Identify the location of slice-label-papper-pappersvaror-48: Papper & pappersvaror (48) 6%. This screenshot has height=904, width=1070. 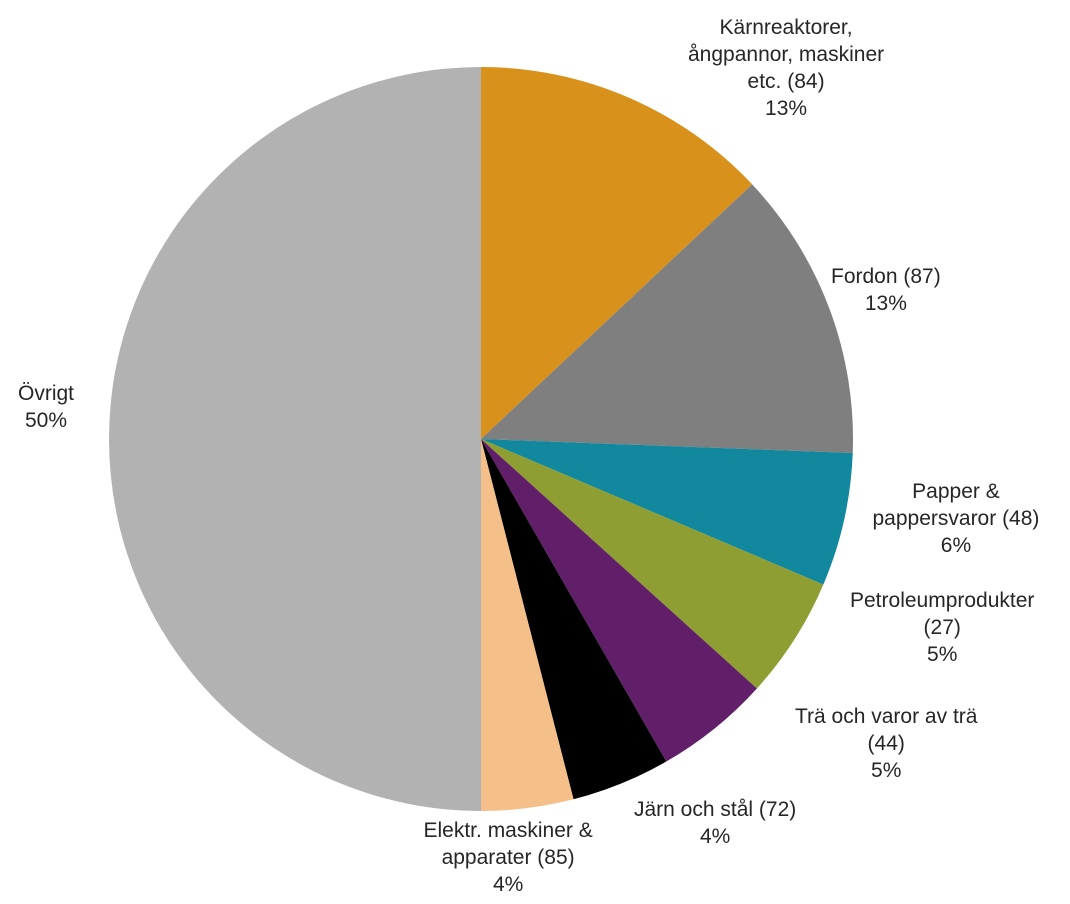
(956, 518).